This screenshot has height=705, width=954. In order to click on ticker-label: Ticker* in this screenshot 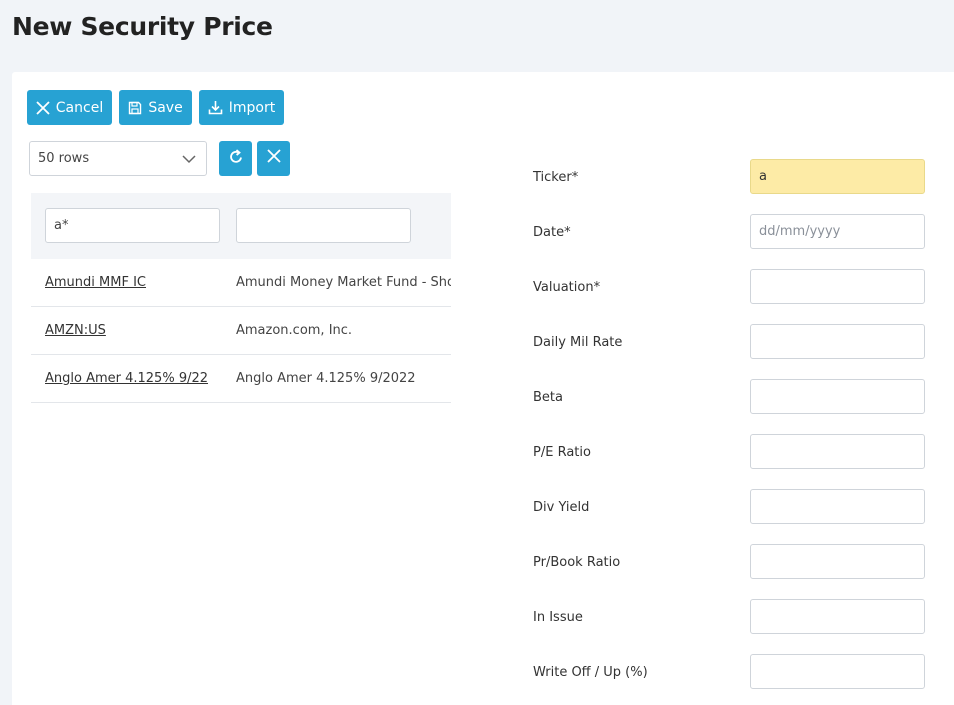, I will do `click(556, 177)`.